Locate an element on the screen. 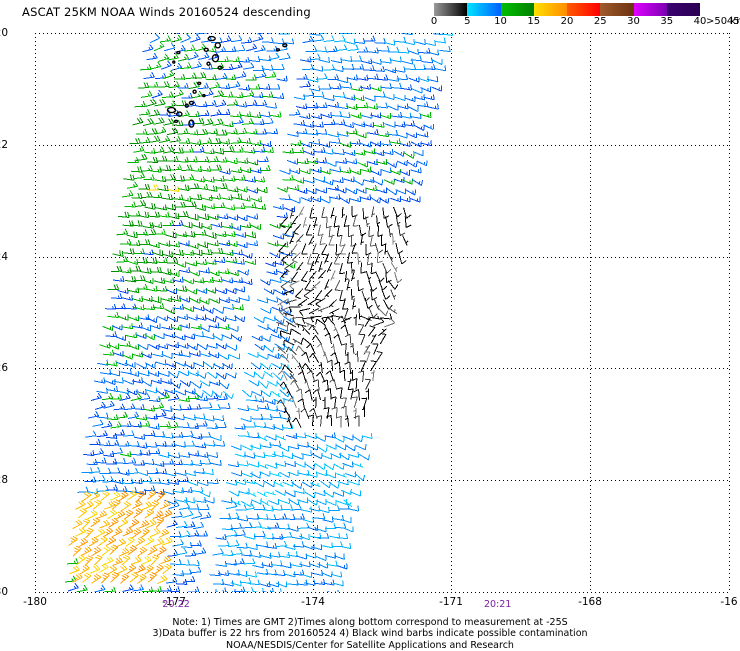  y-axis-tick-4: -28 is located at coordinates (4, 480).